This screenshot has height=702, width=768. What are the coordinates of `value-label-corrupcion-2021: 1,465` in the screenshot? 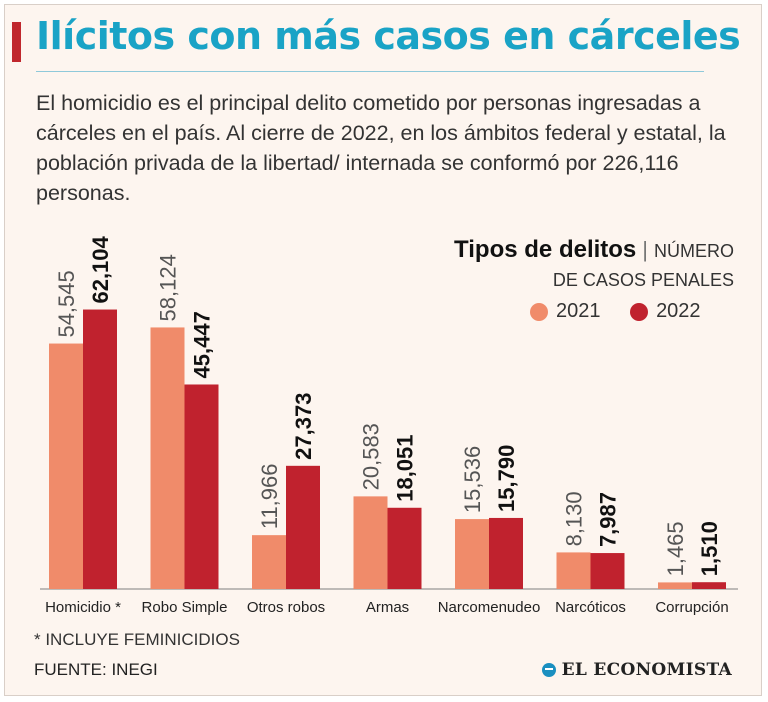 It's located at (675, 548).